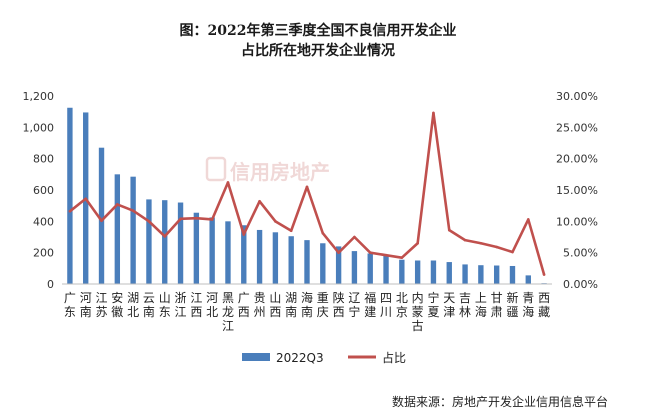  I want to click on chart-title-line-2: 占比所在地开发企业情况, so click(318, 50).